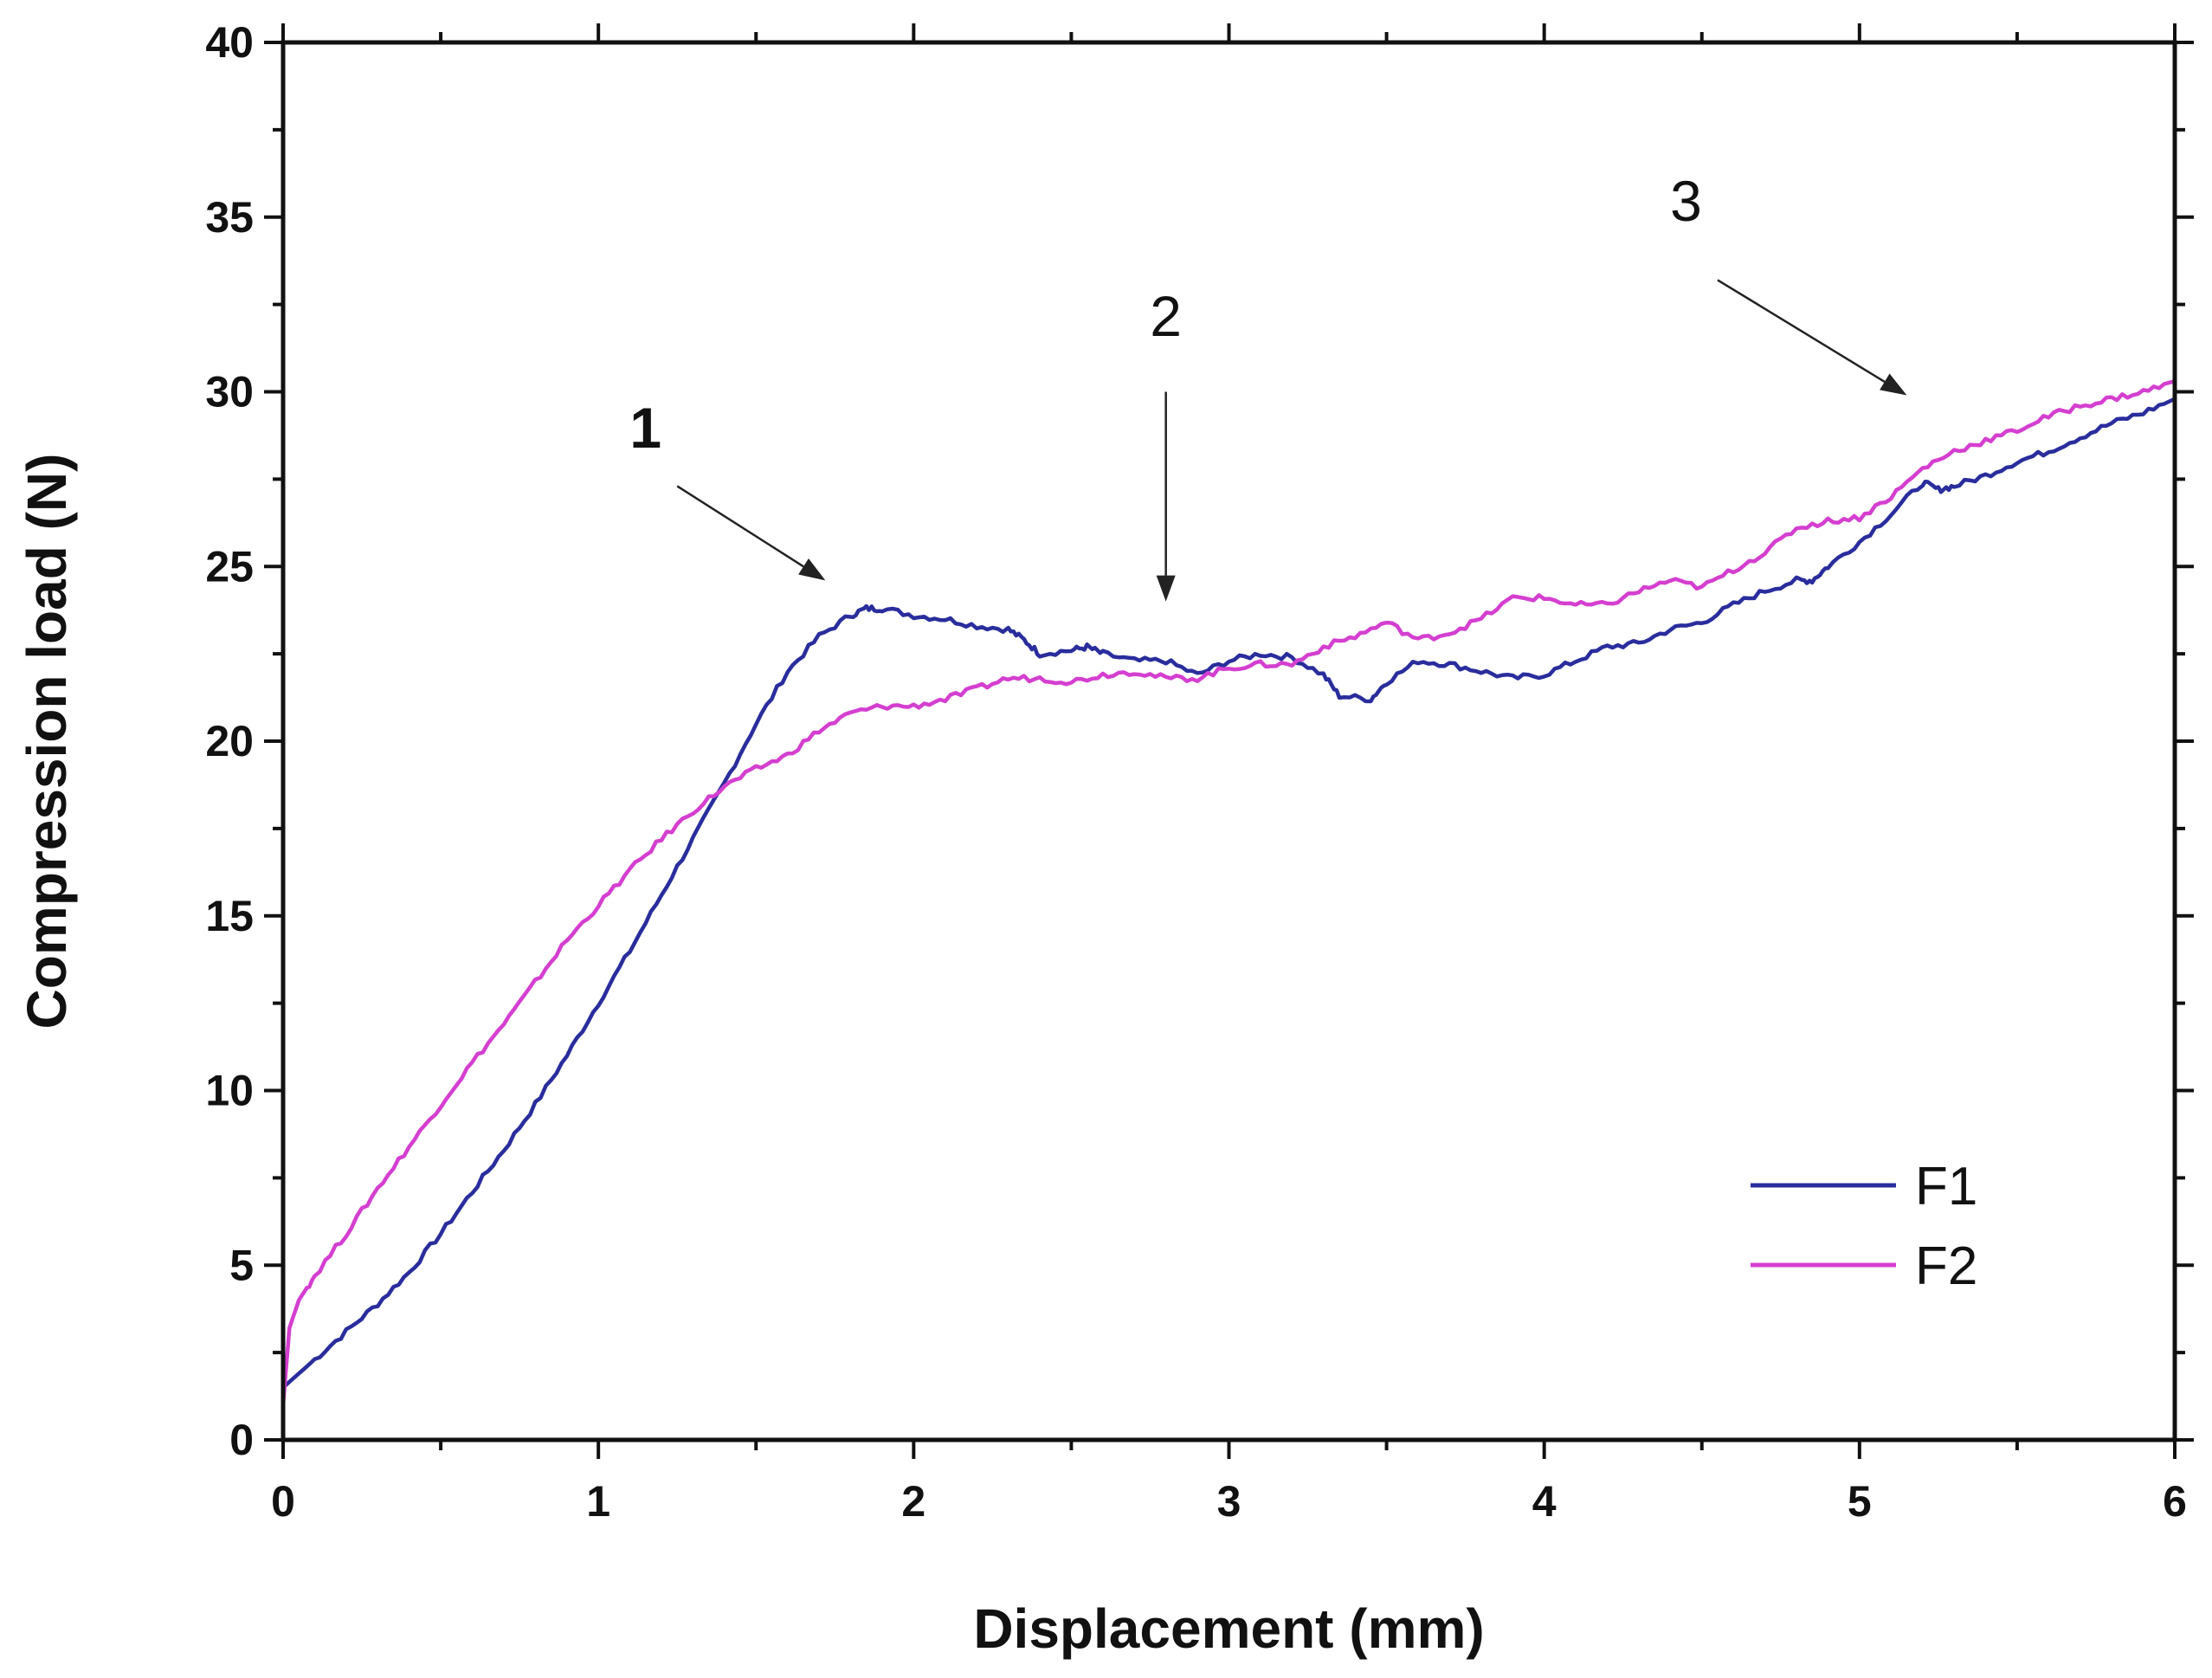  I want to click on annotation-label-2: 2, so click(1166, 316).